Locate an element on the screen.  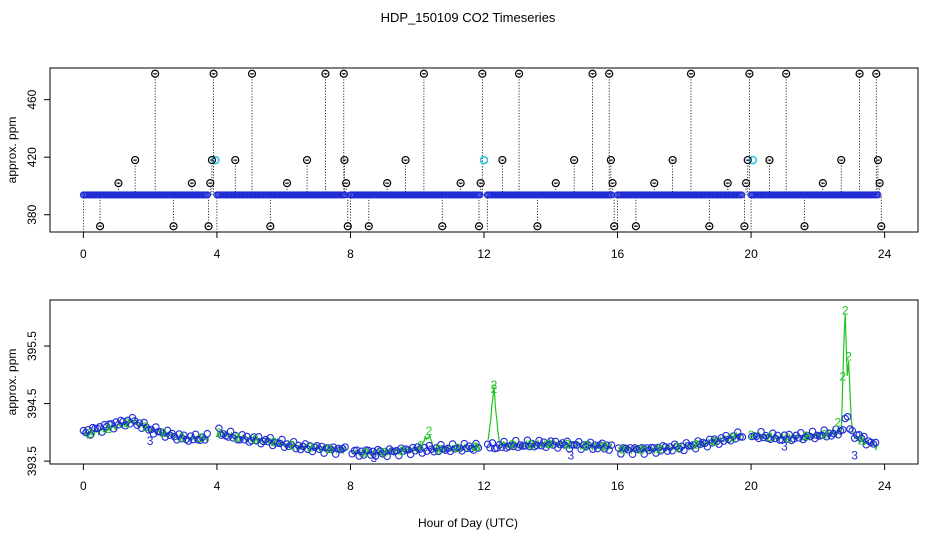
baseline-point is located at coordinates (480, 195).